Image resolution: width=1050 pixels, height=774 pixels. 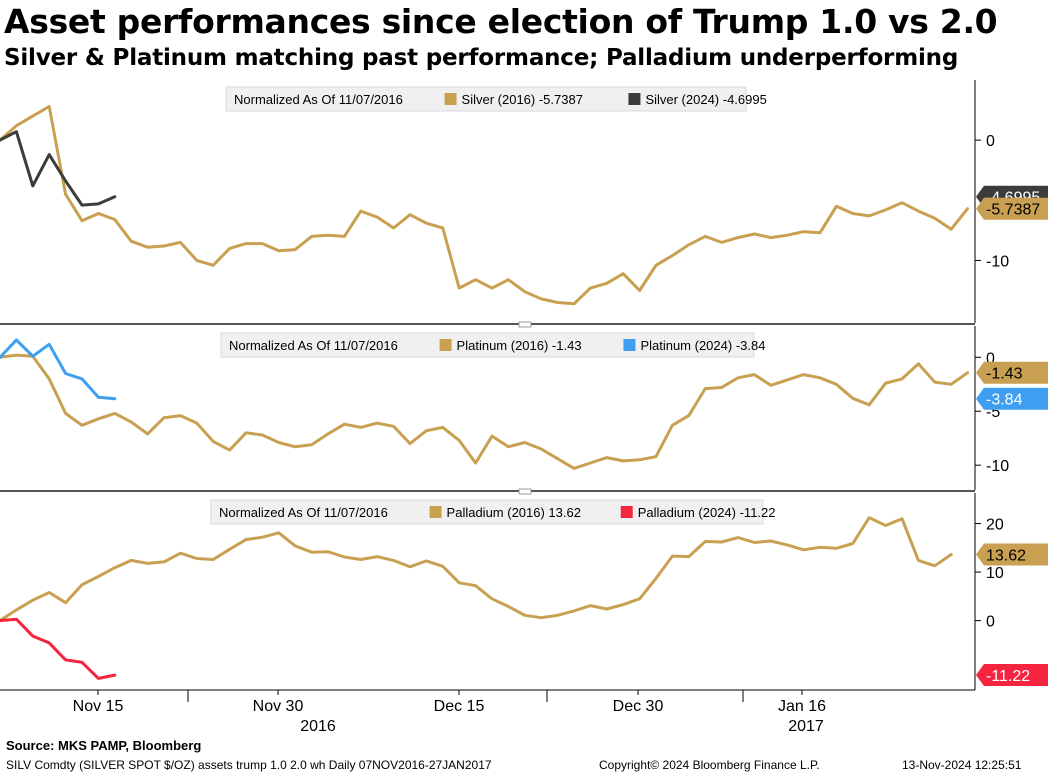 What do you see at coordinates (522, 99) in the screenshot?
I see `legend-entry: Silver (2016) -5.7387` at bounding box center [522, 99].